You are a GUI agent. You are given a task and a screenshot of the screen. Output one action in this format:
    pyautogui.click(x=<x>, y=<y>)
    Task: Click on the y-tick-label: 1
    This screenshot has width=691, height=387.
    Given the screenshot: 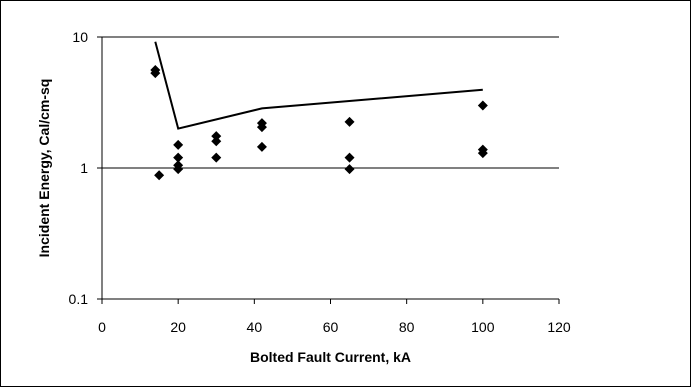 What is the action you would take?
    pyautogui.click(x=84, y=168)
    